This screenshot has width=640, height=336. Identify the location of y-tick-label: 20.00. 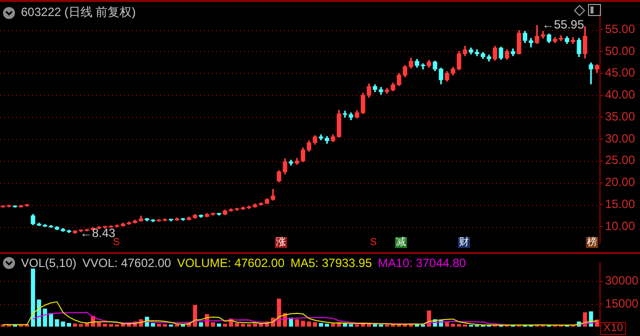
(620, 182).